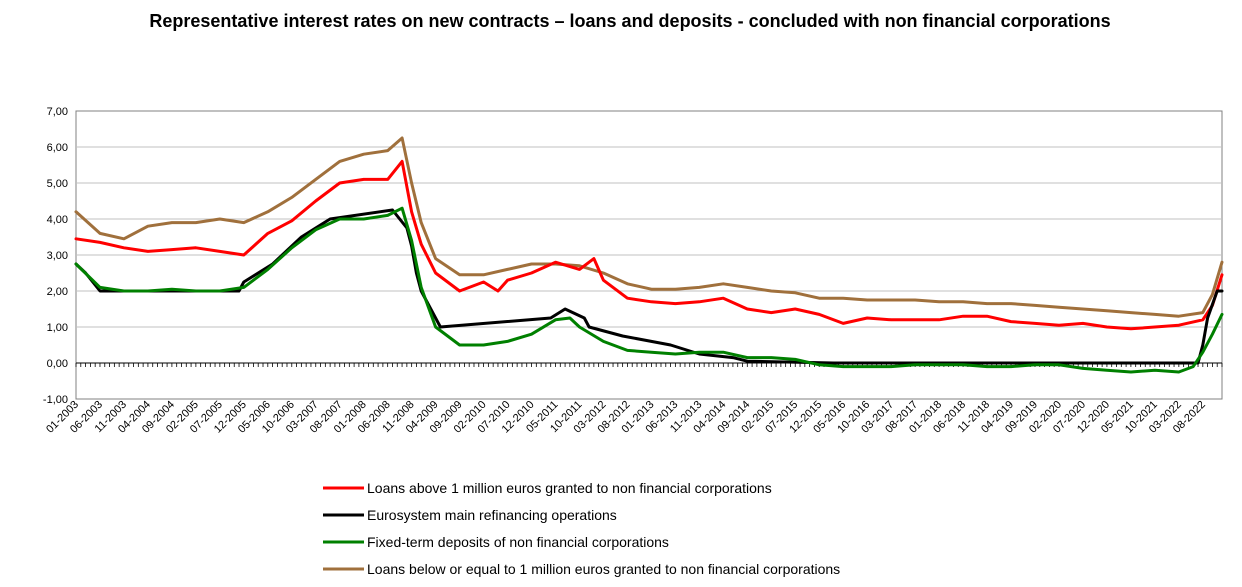 The image size is (1242, 587). I want to click on y-tick-label: 4,00, so click(57, 220).